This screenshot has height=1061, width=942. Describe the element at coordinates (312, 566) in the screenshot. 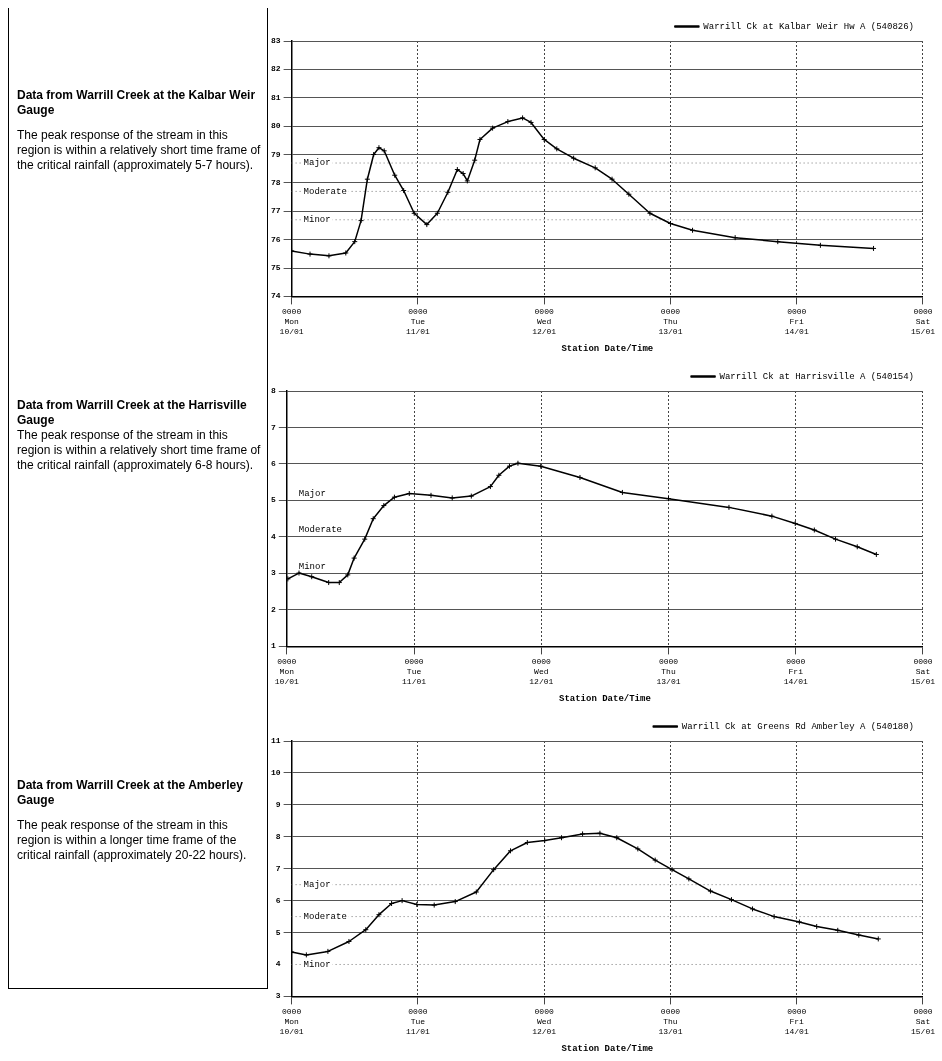

I see `annotation: Minor` at that location.